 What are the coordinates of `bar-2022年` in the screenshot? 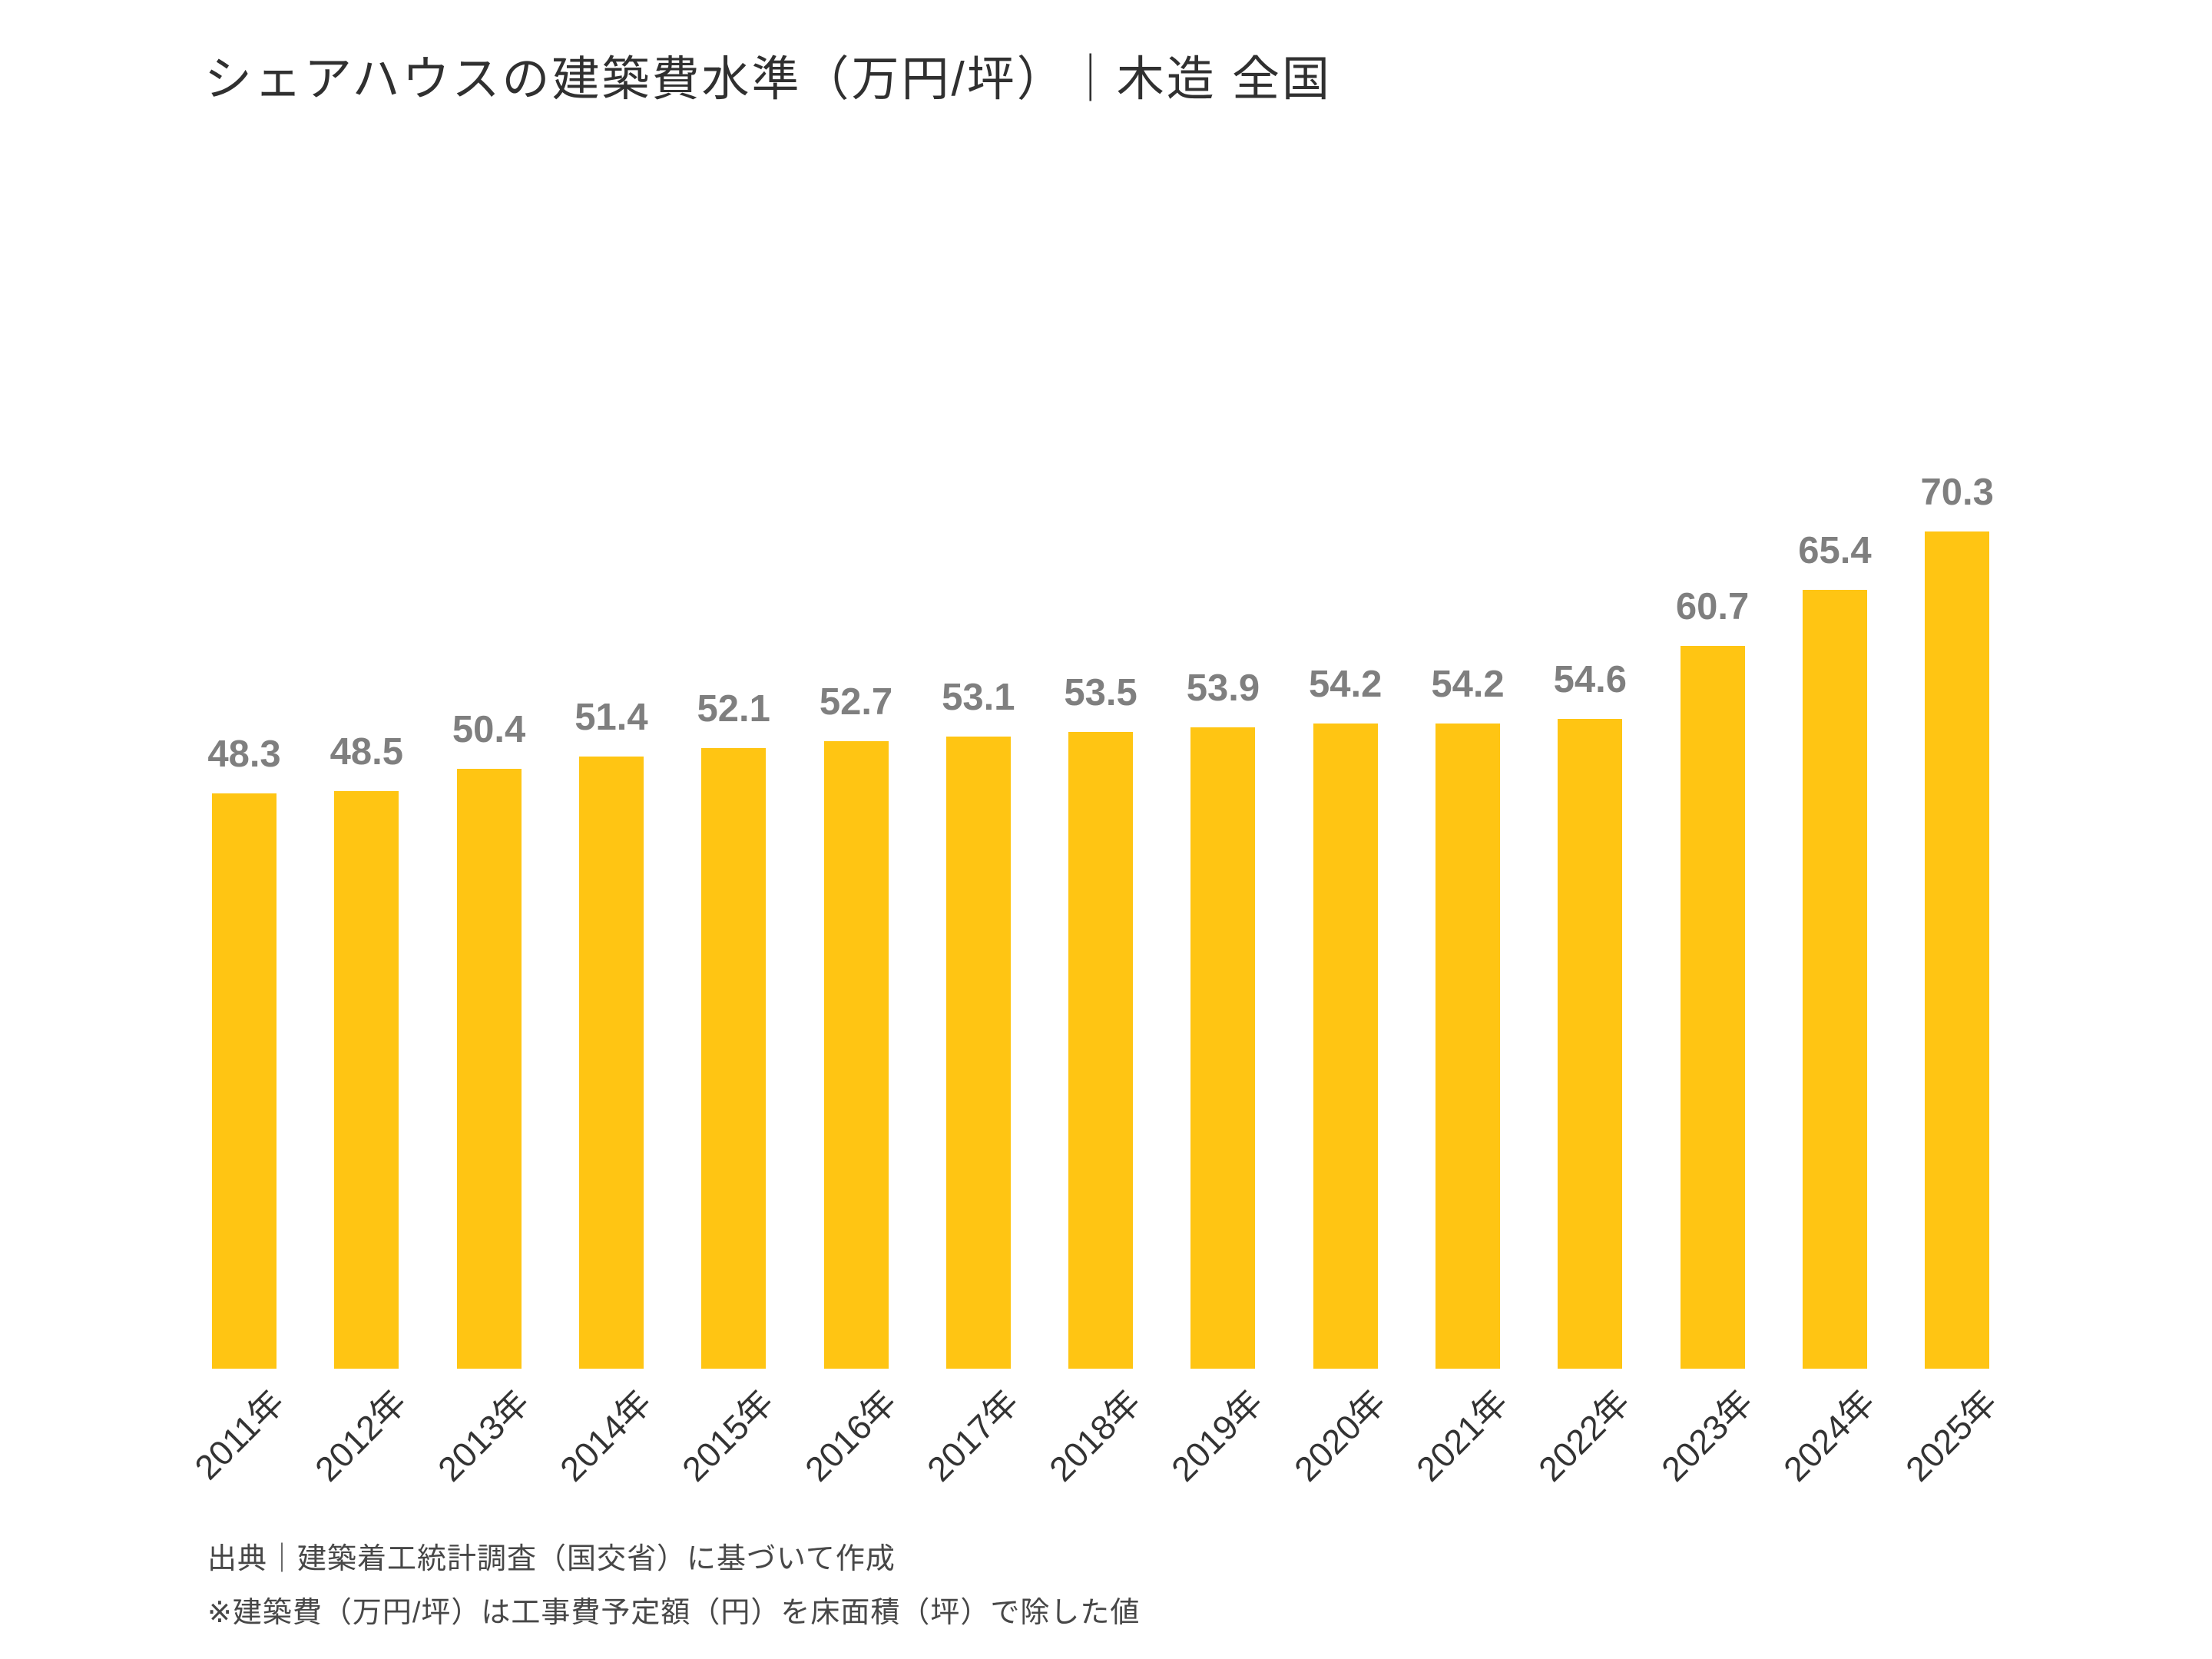 It's located at (1590, 1044).